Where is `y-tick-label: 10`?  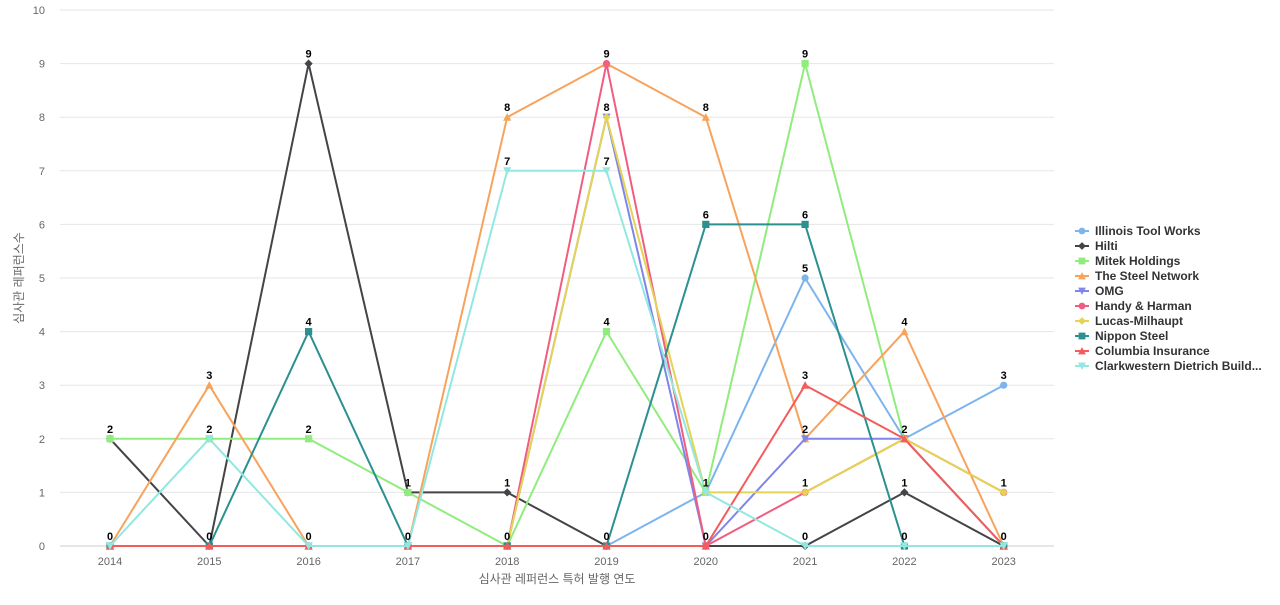
y-tick-label: 10 is located at coordinates (39, 11).